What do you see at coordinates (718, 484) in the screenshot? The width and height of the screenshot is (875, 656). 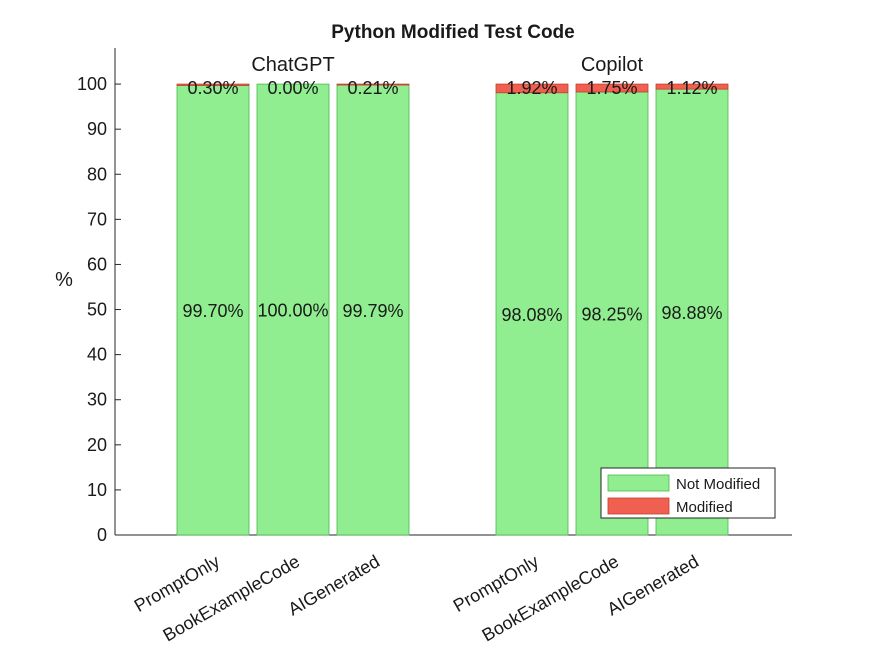 I see `legend-label: Not Modified` at bounding box center [718, 484].